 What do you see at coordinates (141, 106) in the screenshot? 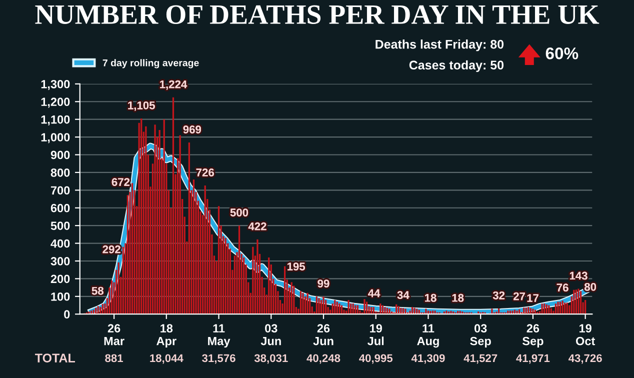
I see `annotation: 1,105` at bounding box center [141, 106].